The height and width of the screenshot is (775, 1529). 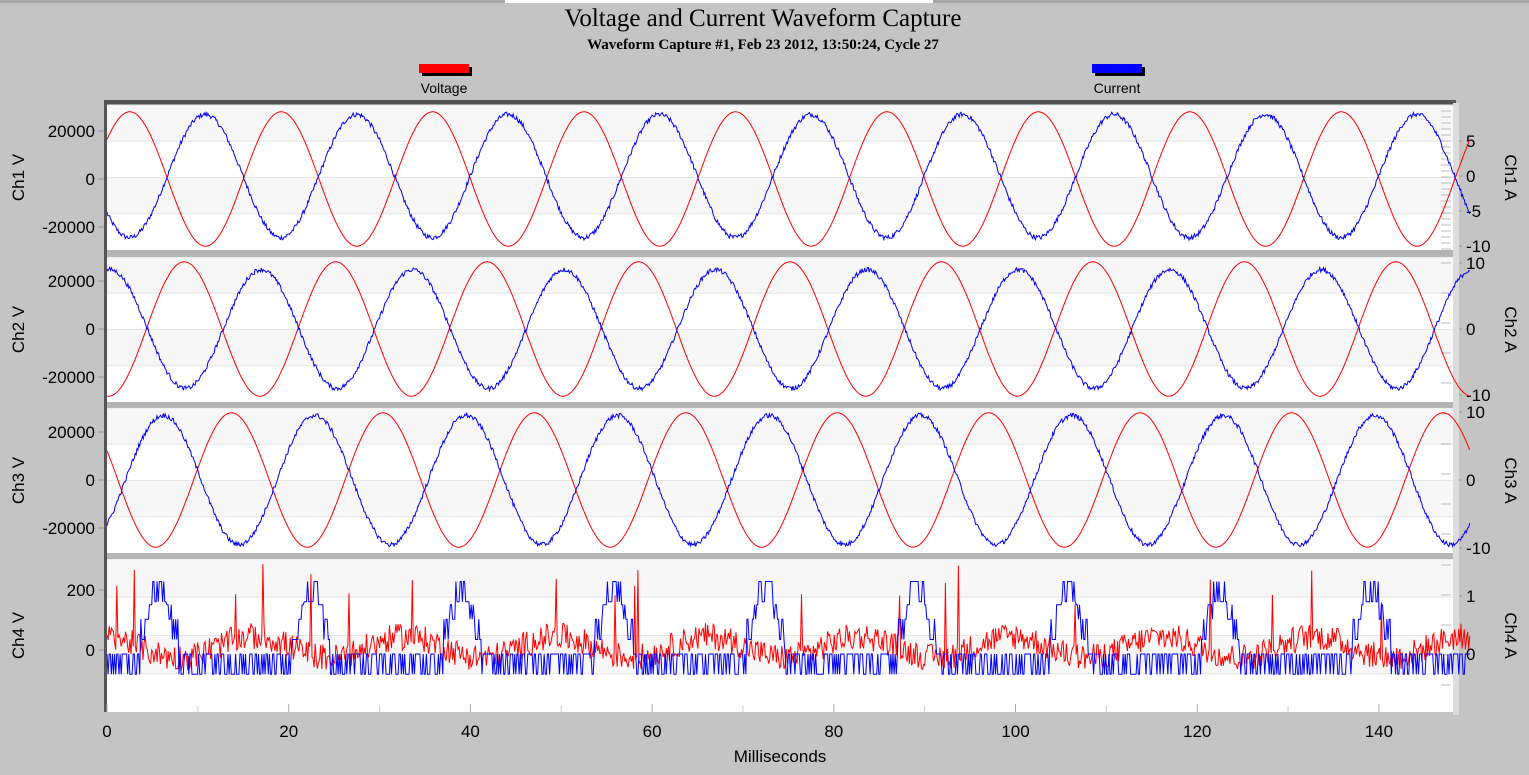 What do you see at coordinates (106, 731) in the screenshot?
I see `x-tick-label: 0` at bounding box center [106, 731].